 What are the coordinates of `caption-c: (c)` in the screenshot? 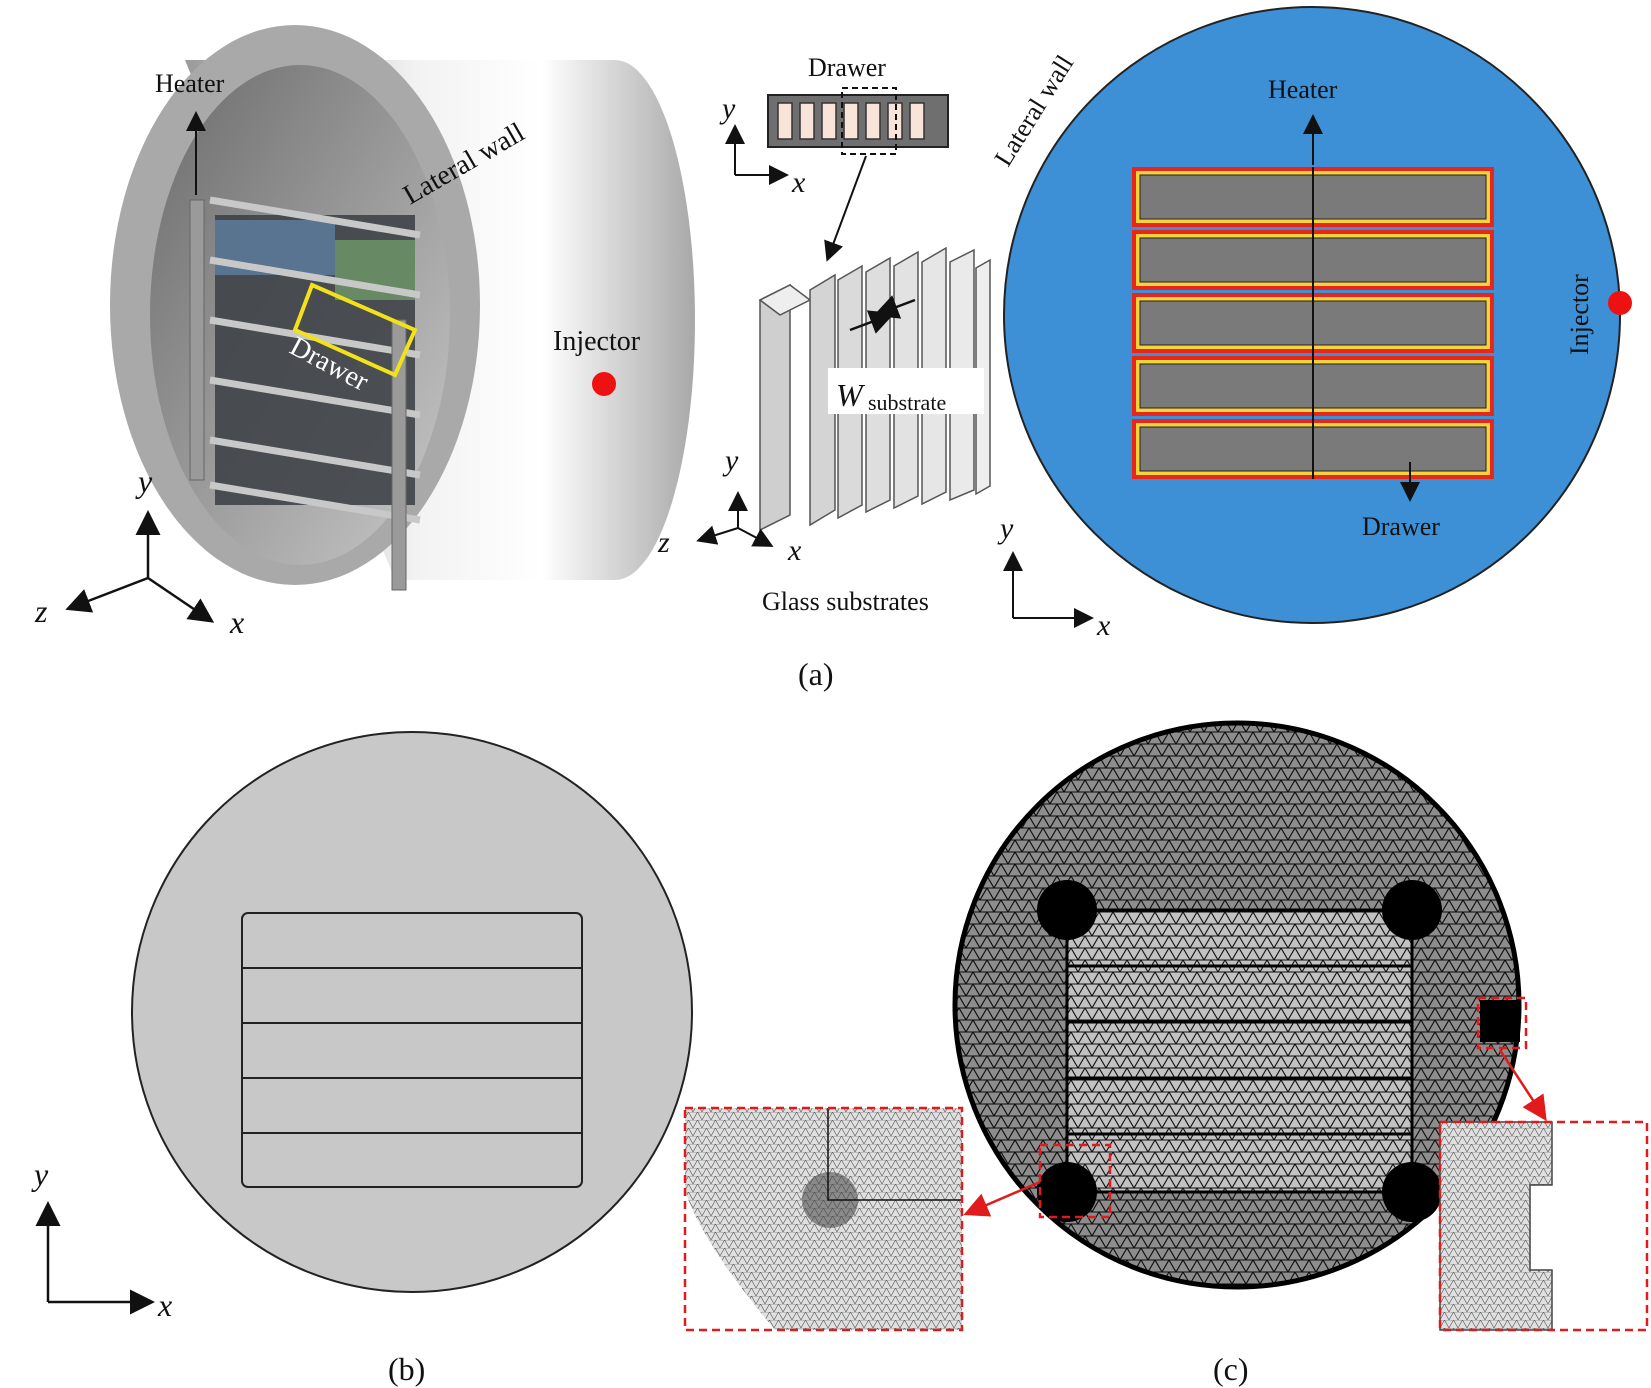 It's located at (1231, 1369).